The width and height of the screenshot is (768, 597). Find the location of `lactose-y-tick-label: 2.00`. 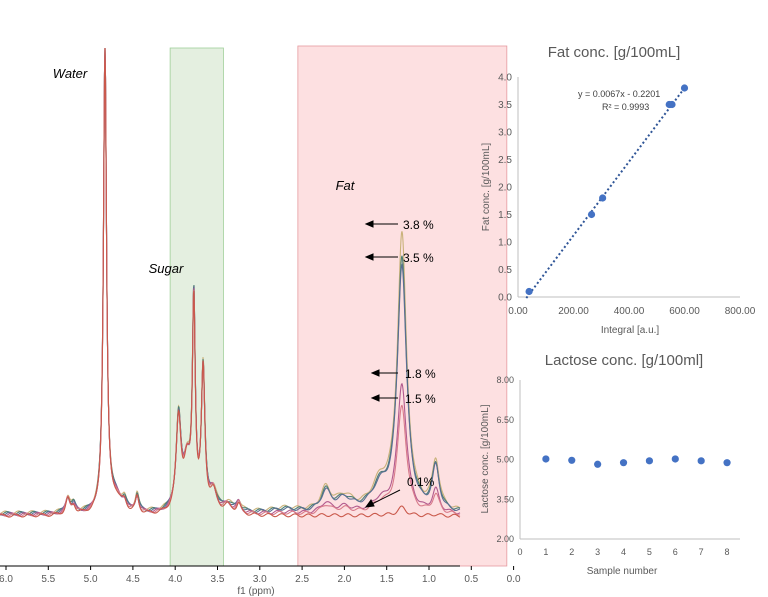

lactose-y-tick-label: 2.00 is located at coordinates (505, 539).